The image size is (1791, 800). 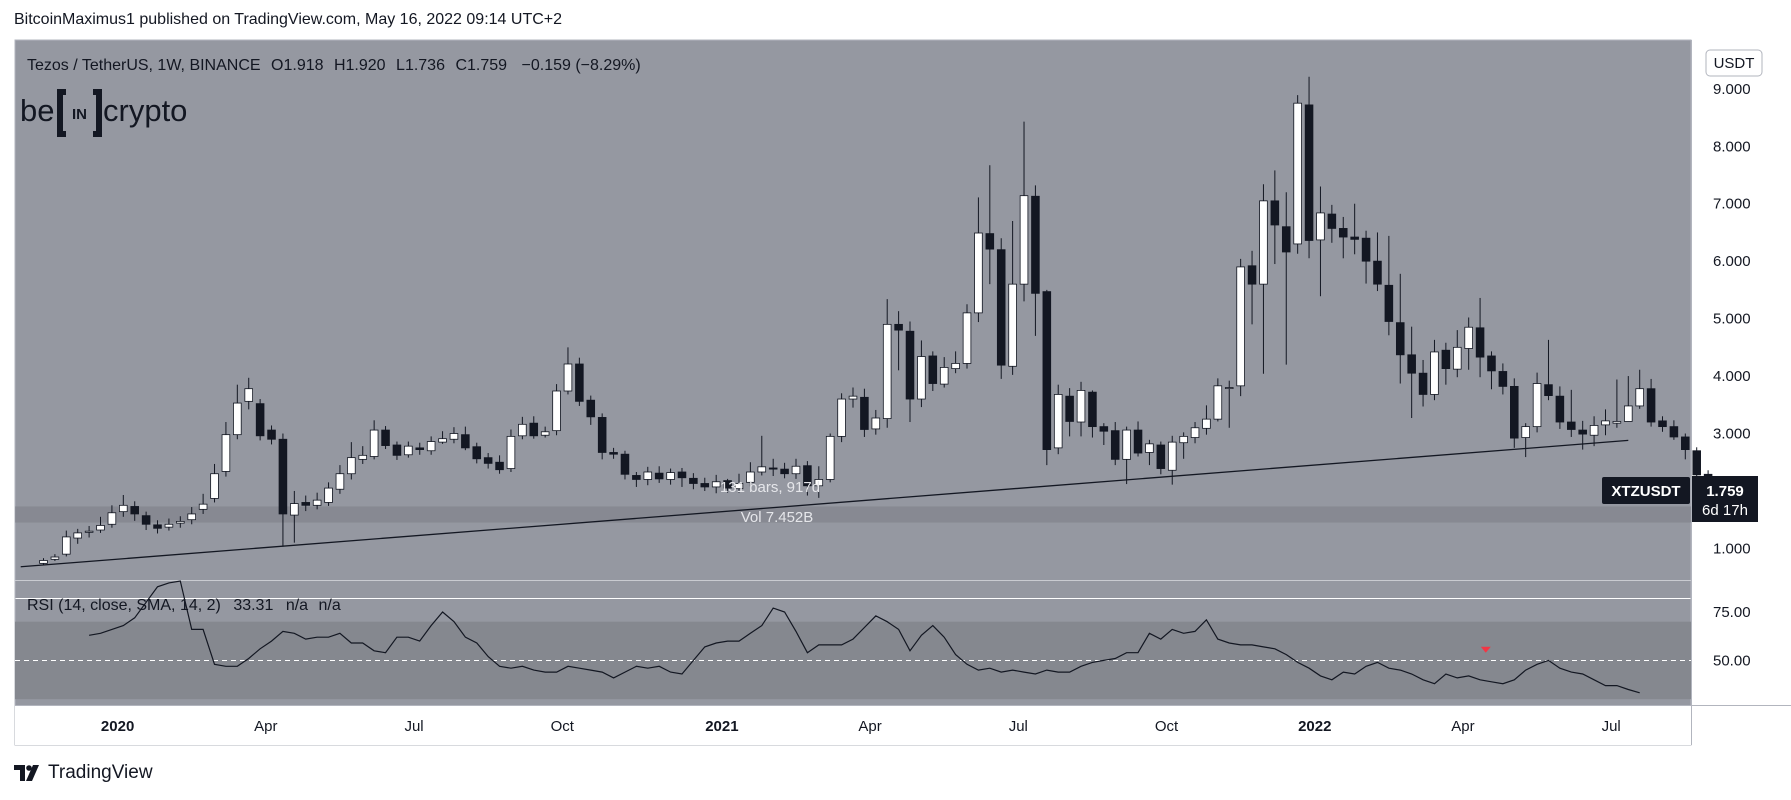 I want to click on legend-high-label: H, so click(x=340, y=65).